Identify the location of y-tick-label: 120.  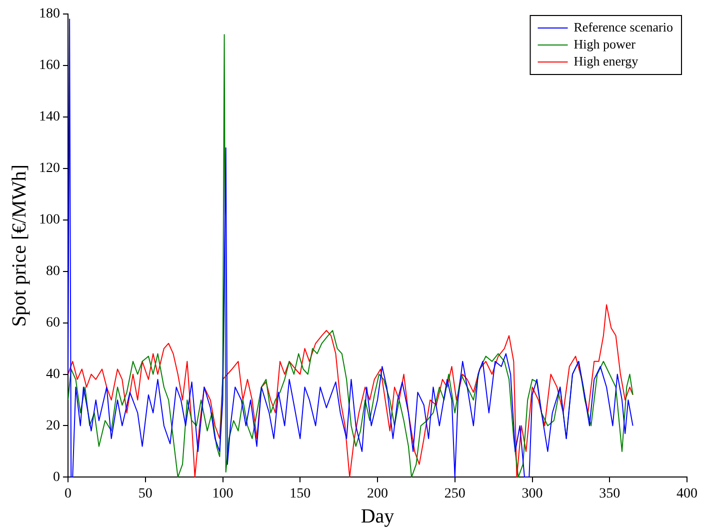
(49, 168).